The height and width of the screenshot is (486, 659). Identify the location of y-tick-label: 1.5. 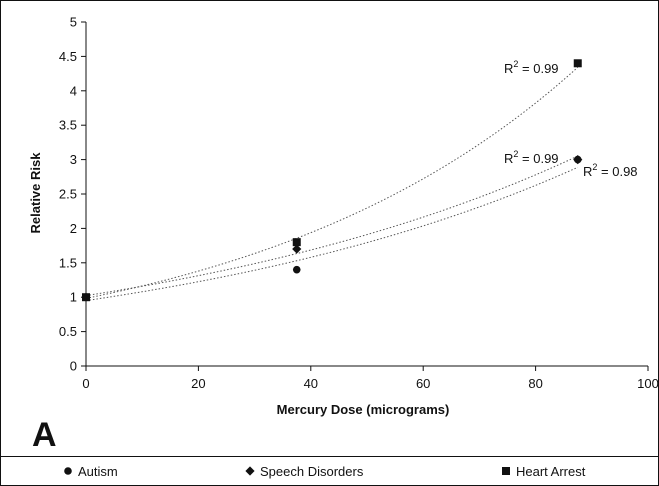
(68, 262).